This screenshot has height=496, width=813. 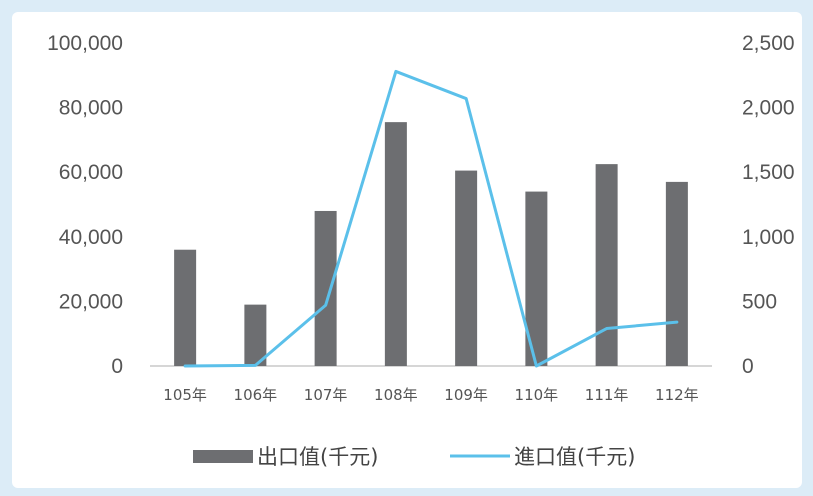 What do you see at coordinates (466, 395) in the screenshot?
I see `x-tick-label: 109年` at bounding box center [466, 395].